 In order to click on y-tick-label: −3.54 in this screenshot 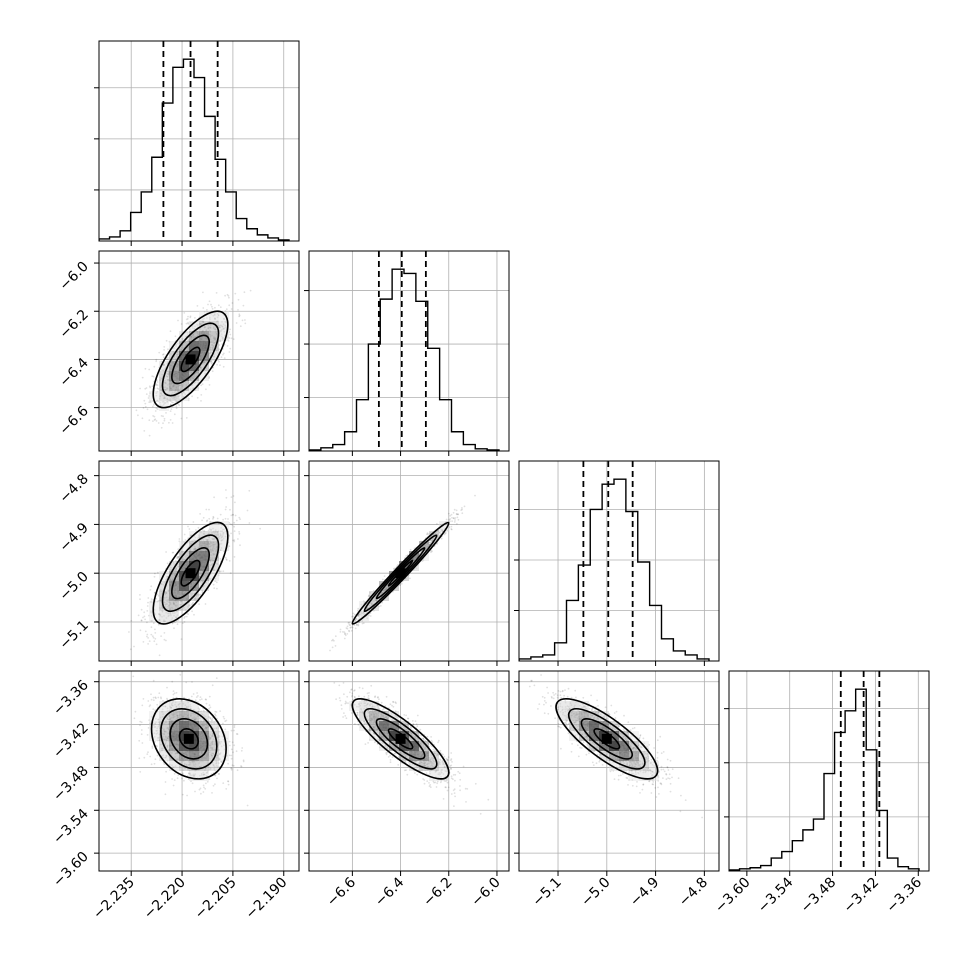, I will do `click(71, 827)`.